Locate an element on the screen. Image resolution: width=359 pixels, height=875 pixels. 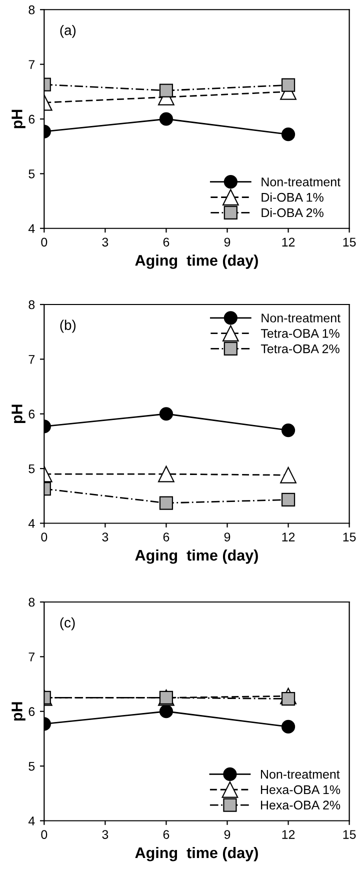
legend-label: Di-OBA 1% is located at coordinates (293, 197).